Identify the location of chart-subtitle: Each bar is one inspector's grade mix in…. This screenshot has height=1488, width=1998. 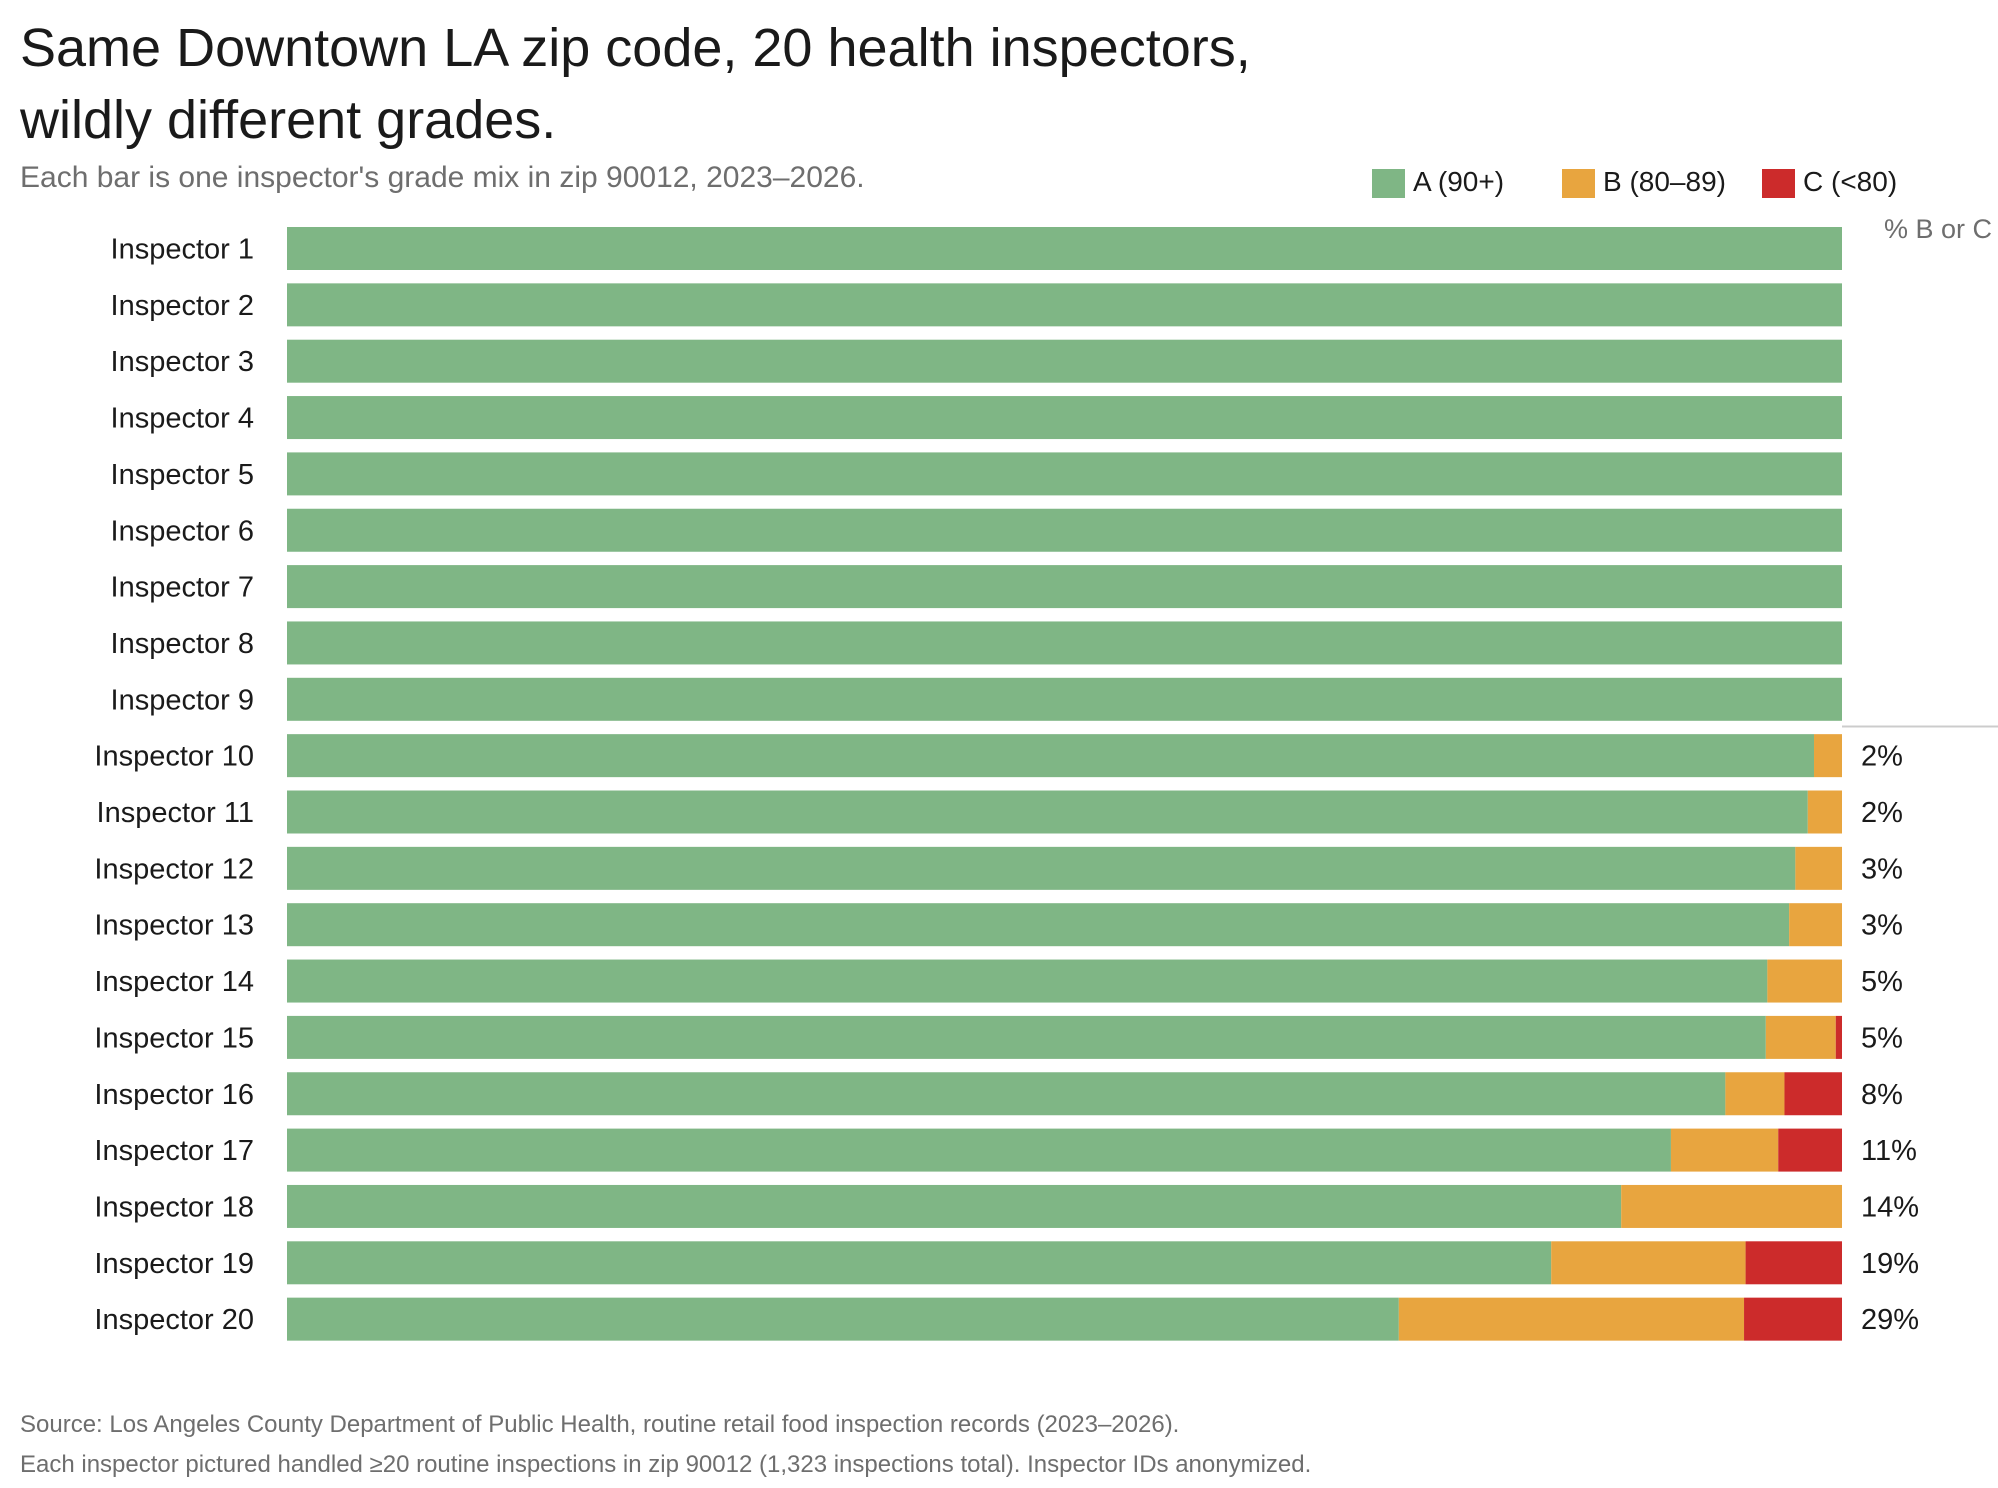
(442, 177).